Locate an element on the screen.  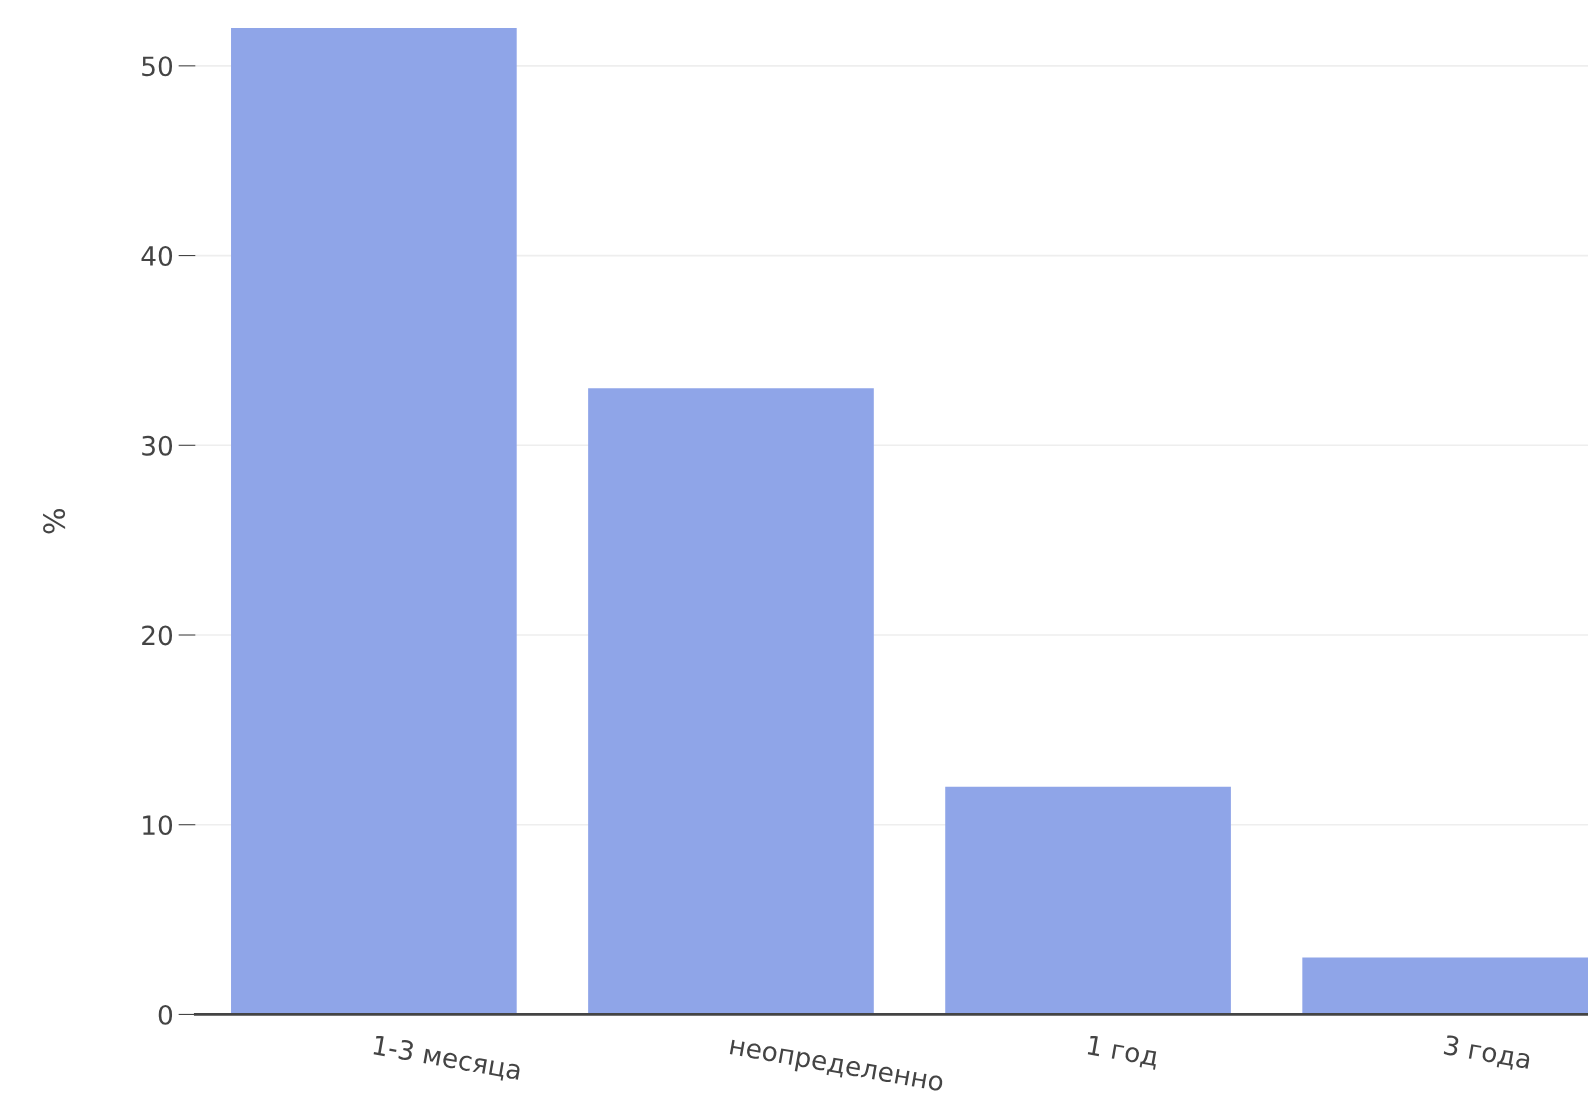
y-tick-label: 40 is located at coordinates (157, 256).